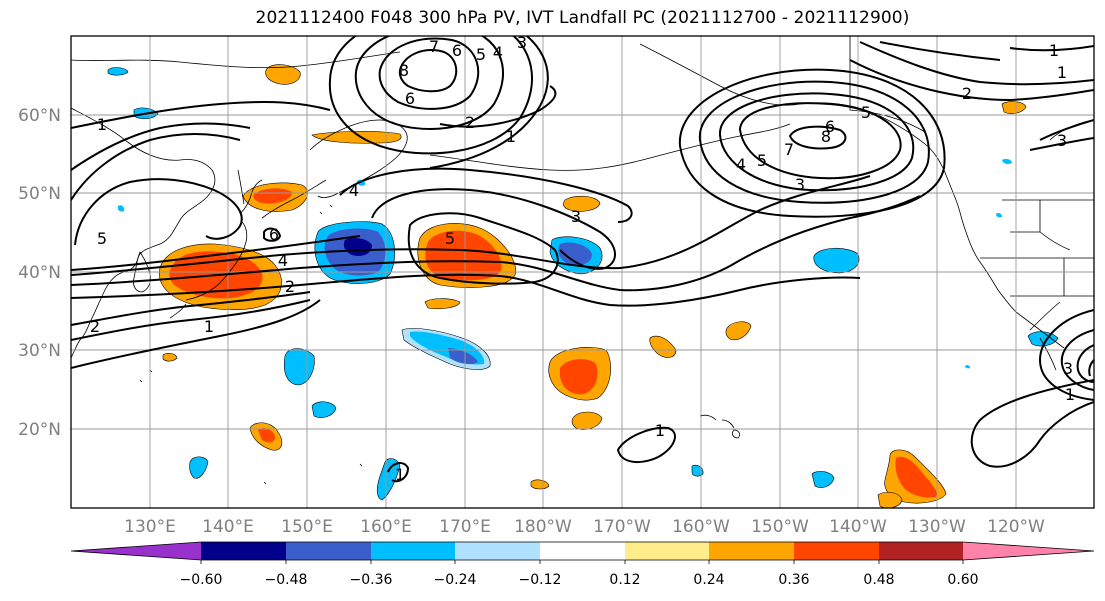  Describe the element at coordinates (793, 580) in the screenshot. I see `colorbar-tick-label: 0.36` at that location.